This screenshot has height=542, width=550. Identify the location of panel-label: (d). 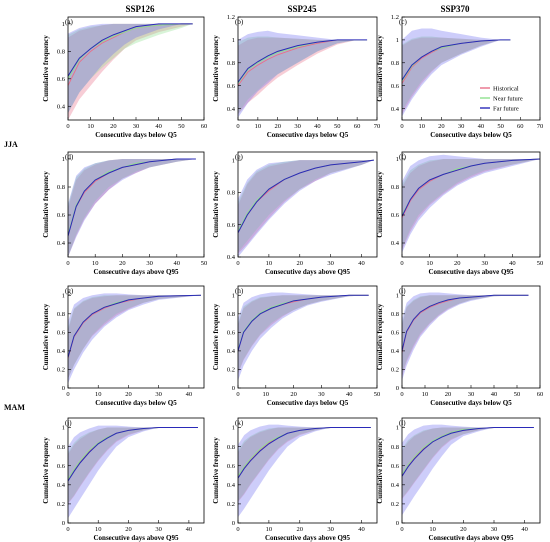
(69, 157).